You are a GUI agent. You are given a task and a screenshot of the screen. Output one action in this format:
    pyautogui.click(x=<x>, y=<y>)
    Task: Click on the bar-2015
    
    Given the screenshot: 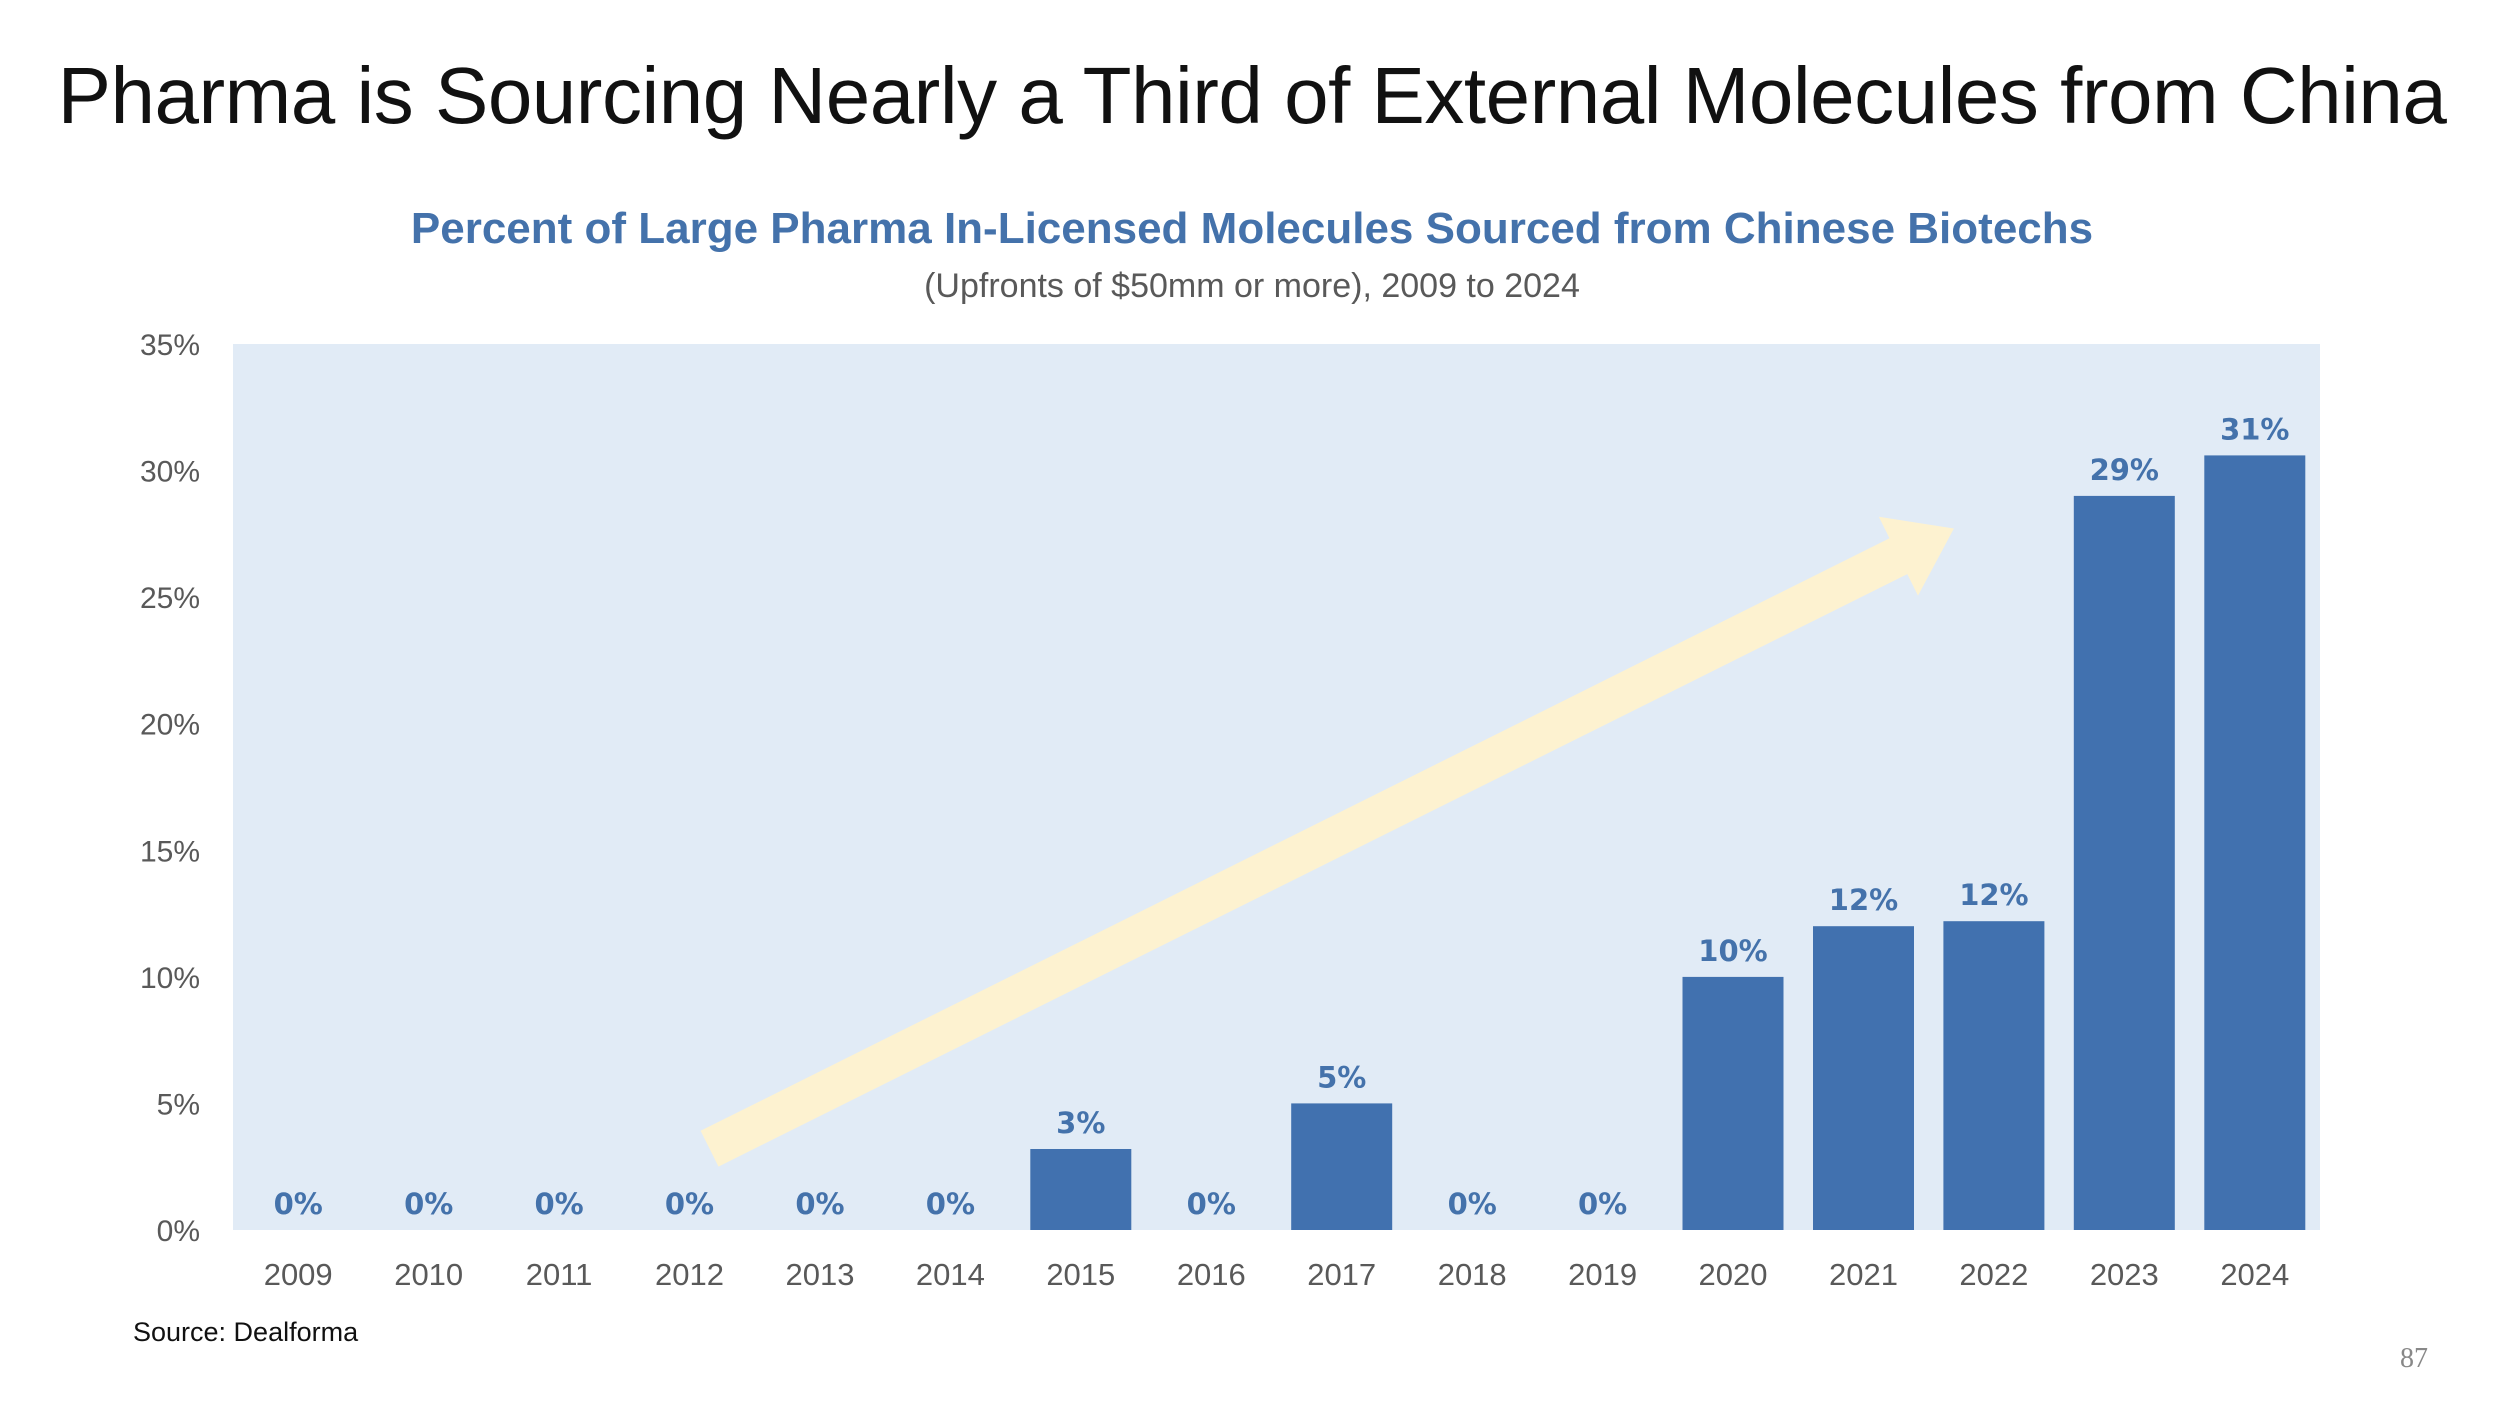 What is the action you would take?
    pyautogui.click(x=1081, y=1189)
    